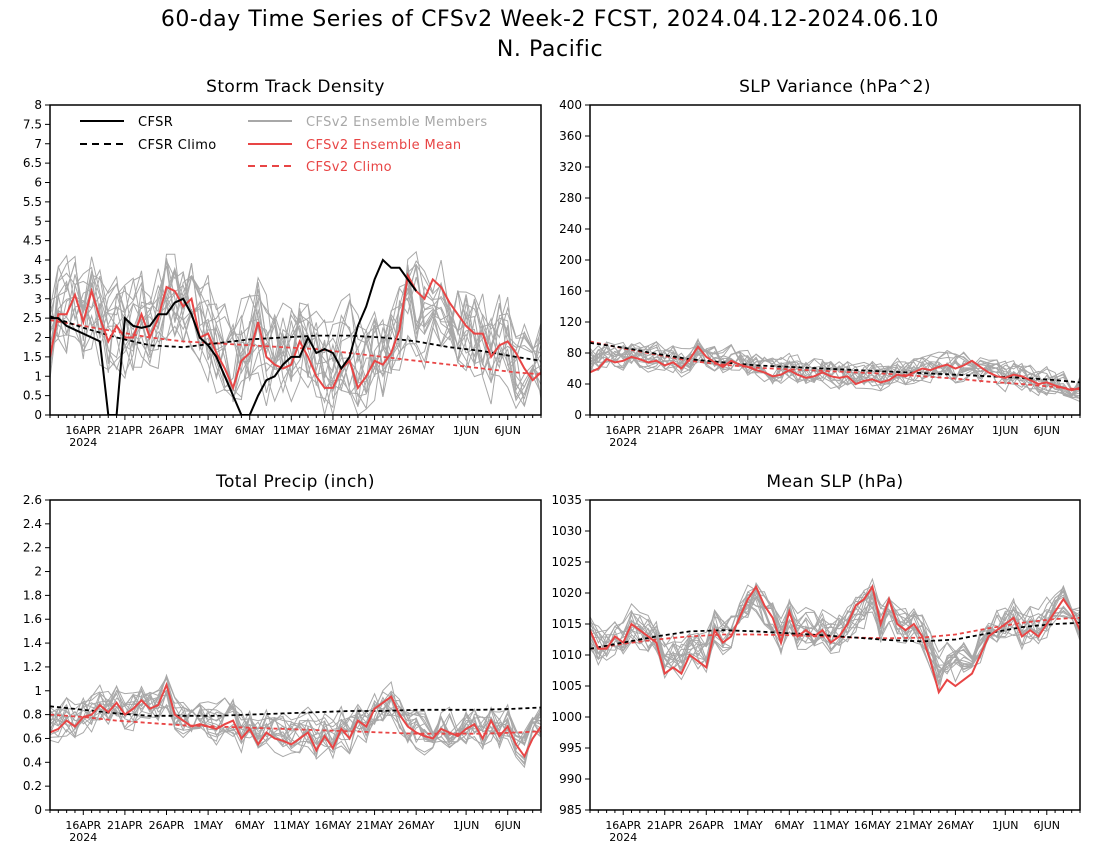 This screenshot has width=1100, height=855. What do you see at coordinates (570, 260) in the screenshot?
I see `y-tick-label: 200` at bounding box center [570, 260].